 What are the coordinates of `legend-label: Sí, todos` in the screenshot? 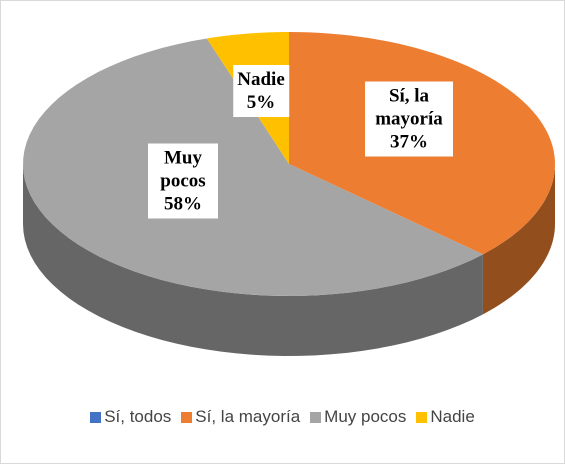 It's located at (138, 416).